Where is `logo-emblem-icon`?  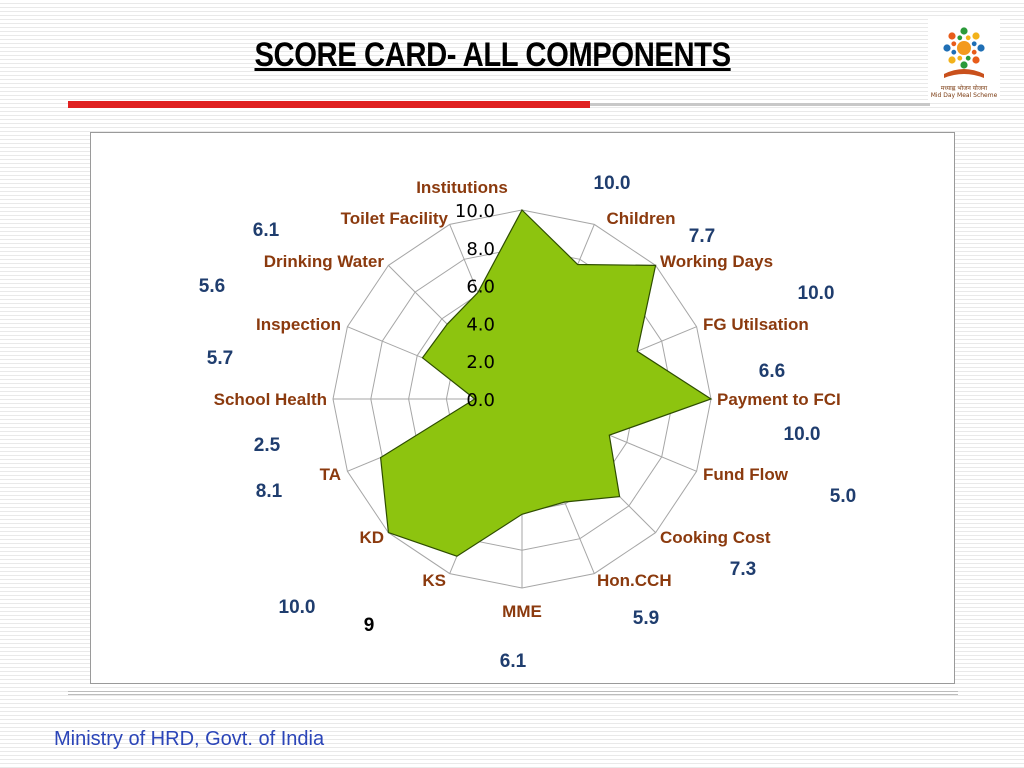
logo-emblem-icon is located at coordinates (964, 51).